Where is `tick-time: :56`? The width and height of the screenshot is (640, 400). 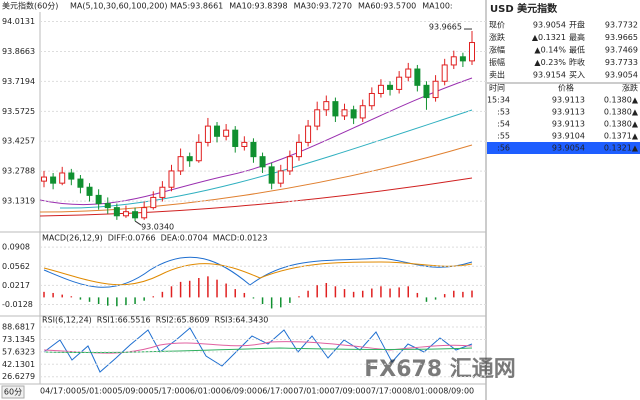
tick-time: :56 is located at coordinates (503, 148).